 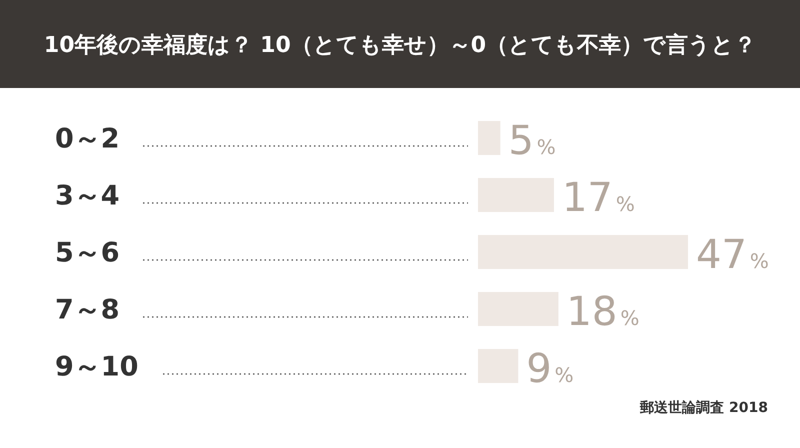 What do you see at coordinates (87, 253) in the screenshot?
I see `y-tick-label: 5～6` at bounding box center [87, 253].